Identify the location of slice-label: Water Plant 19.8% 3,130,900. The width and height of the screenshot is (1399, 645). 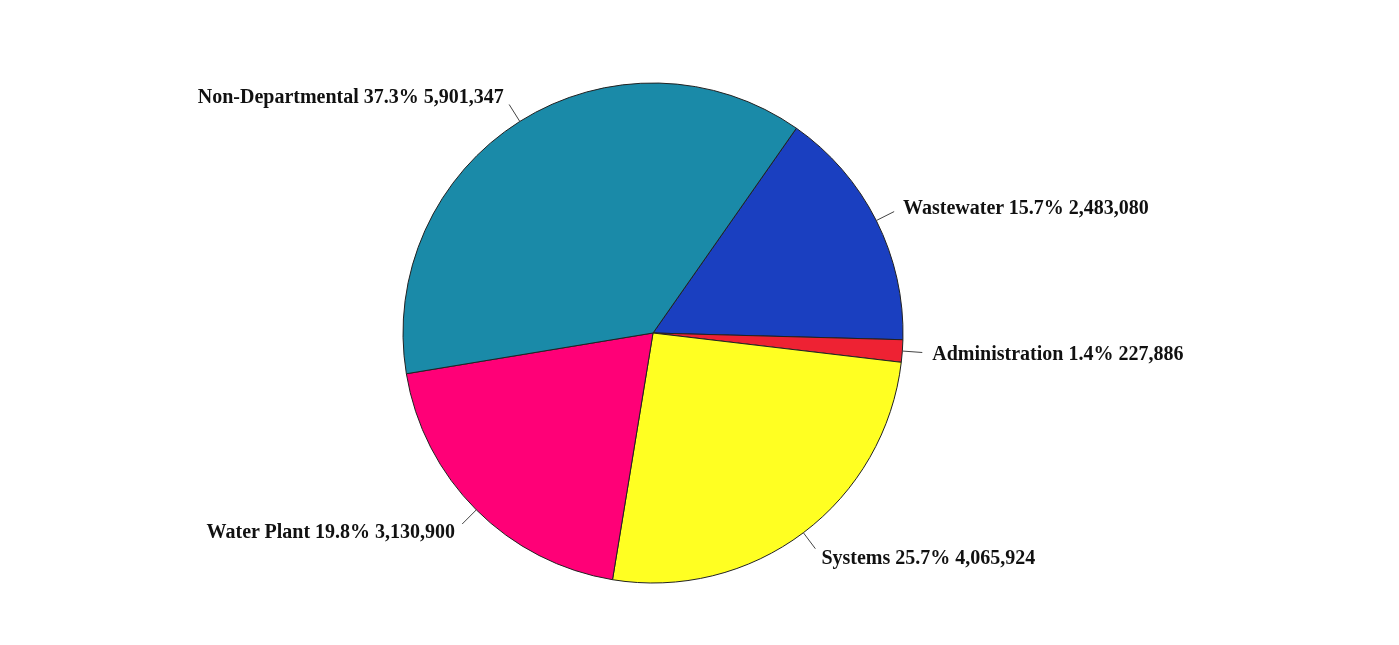
(331, 531).